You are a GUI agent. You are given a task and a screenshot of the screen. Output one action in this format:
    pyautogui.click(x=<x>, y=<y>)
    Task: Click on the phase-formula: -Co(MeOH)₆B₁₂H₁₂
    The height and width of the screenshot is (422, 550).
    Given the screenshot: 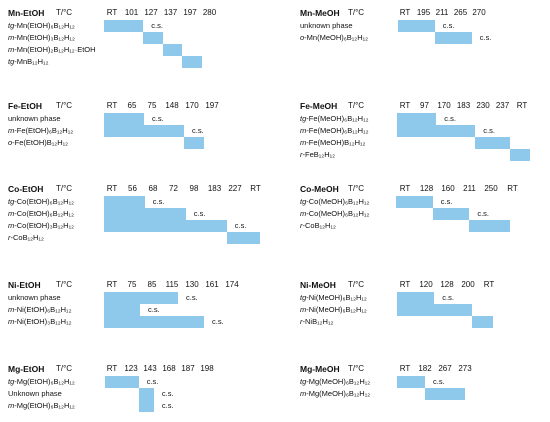 What is the action you would take?
    pyautogui.click(x=338, y=213)
    